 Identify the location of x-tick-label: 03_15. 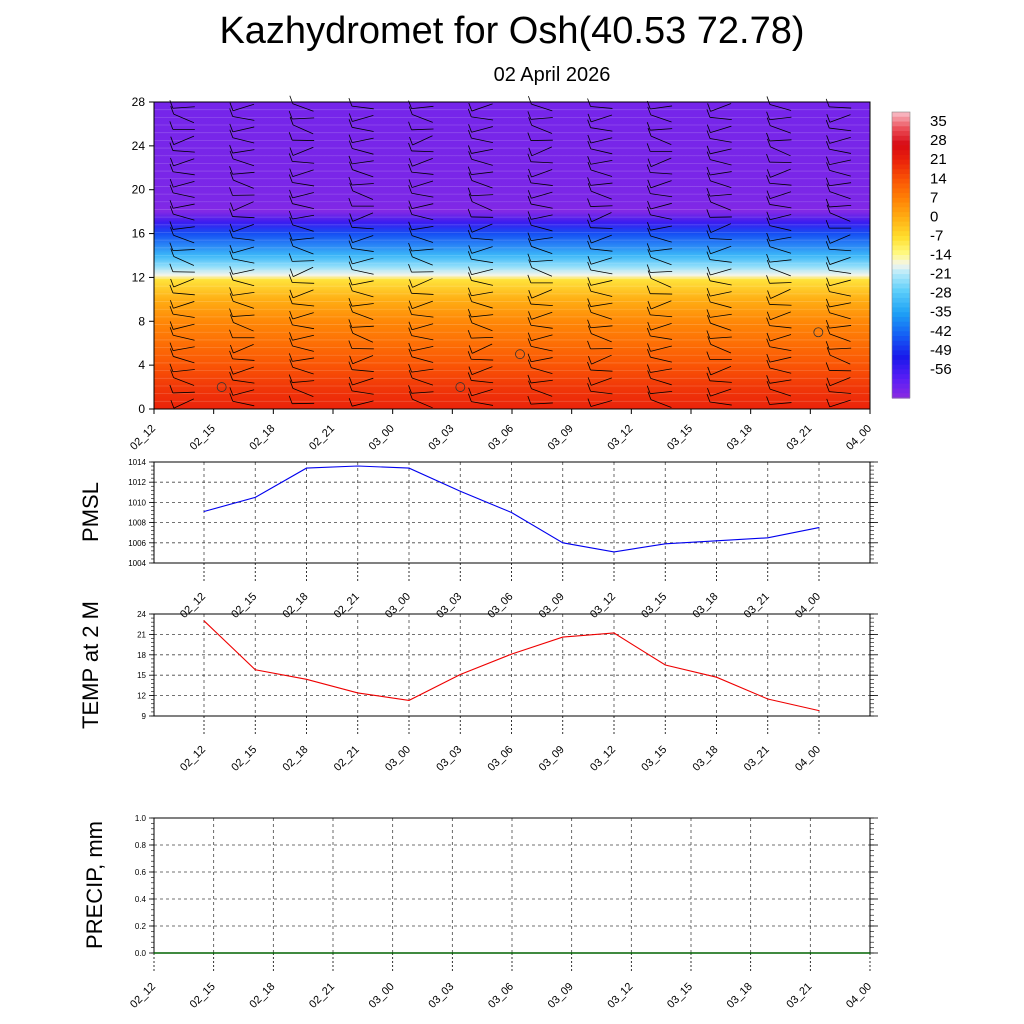
(680, 438).